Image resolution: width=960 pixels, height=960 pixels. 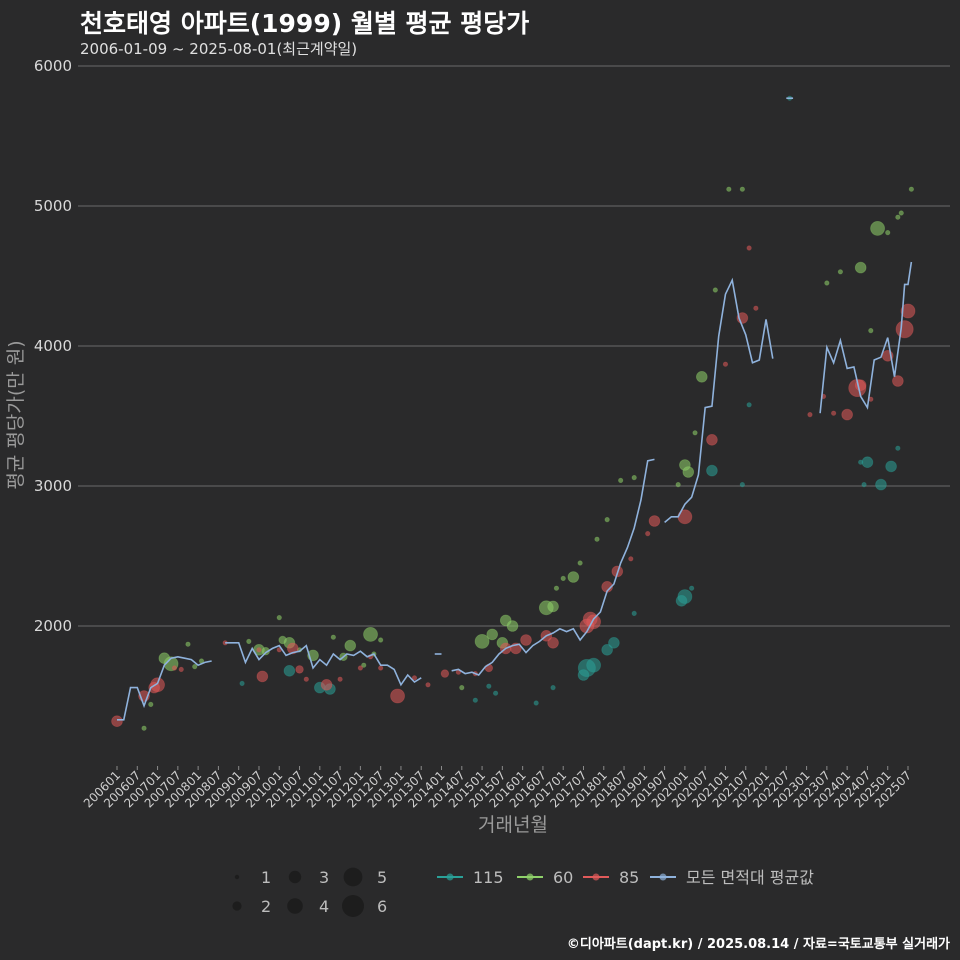 I want to click on size-legend-label: 5, so click(x=382, y=877).